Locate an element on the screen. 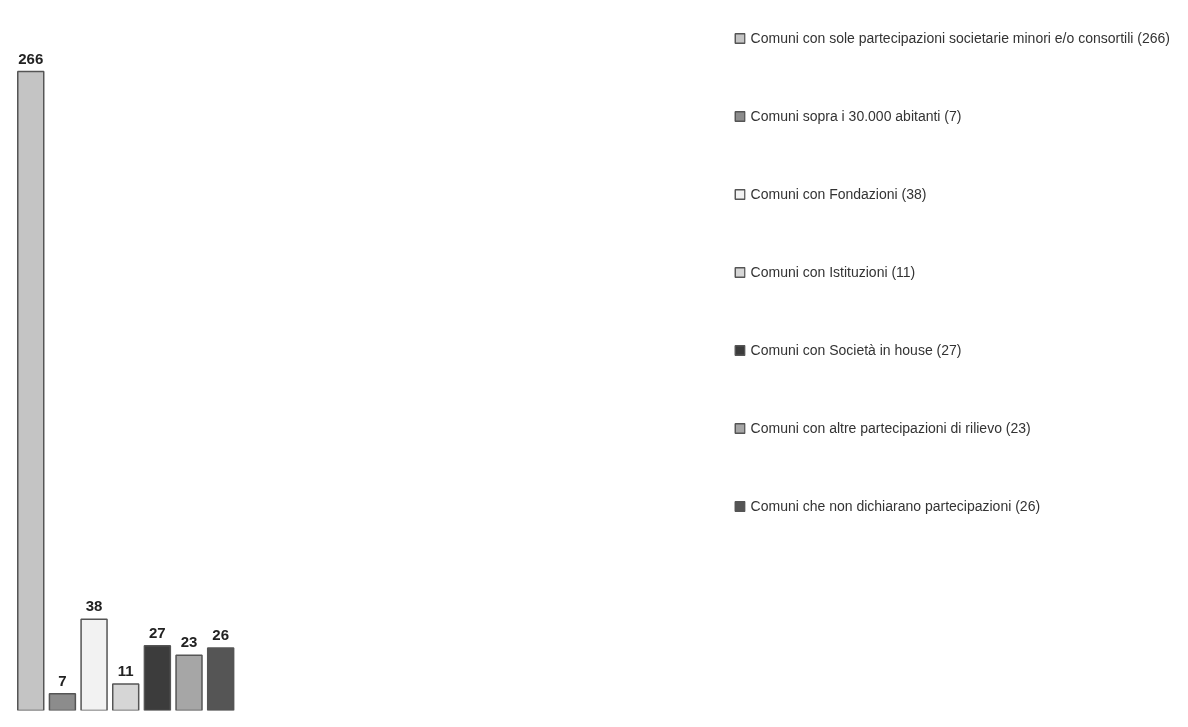  data-label: 27 is located at coordinates (157, 632).